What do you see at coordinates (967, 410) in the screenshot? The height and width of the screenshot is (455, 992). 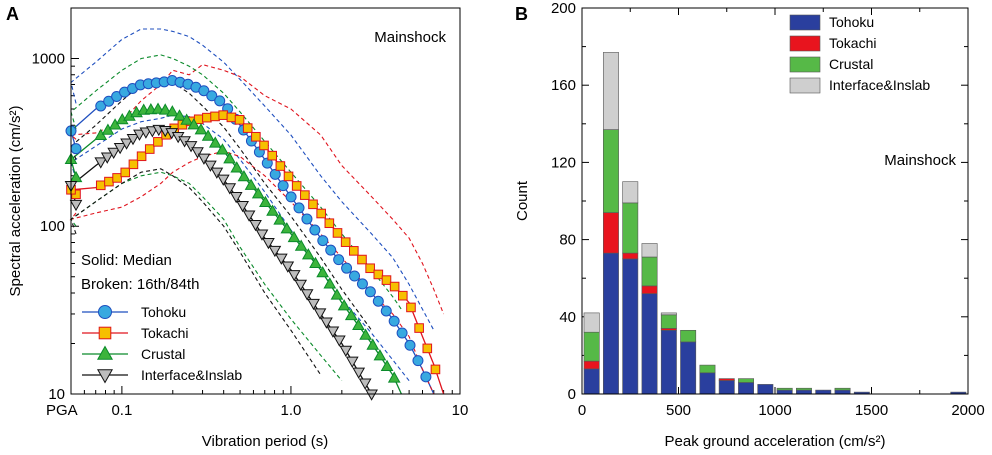 I see `panel-b-x-tick-label: 2000` at bounding box center [967, 410].